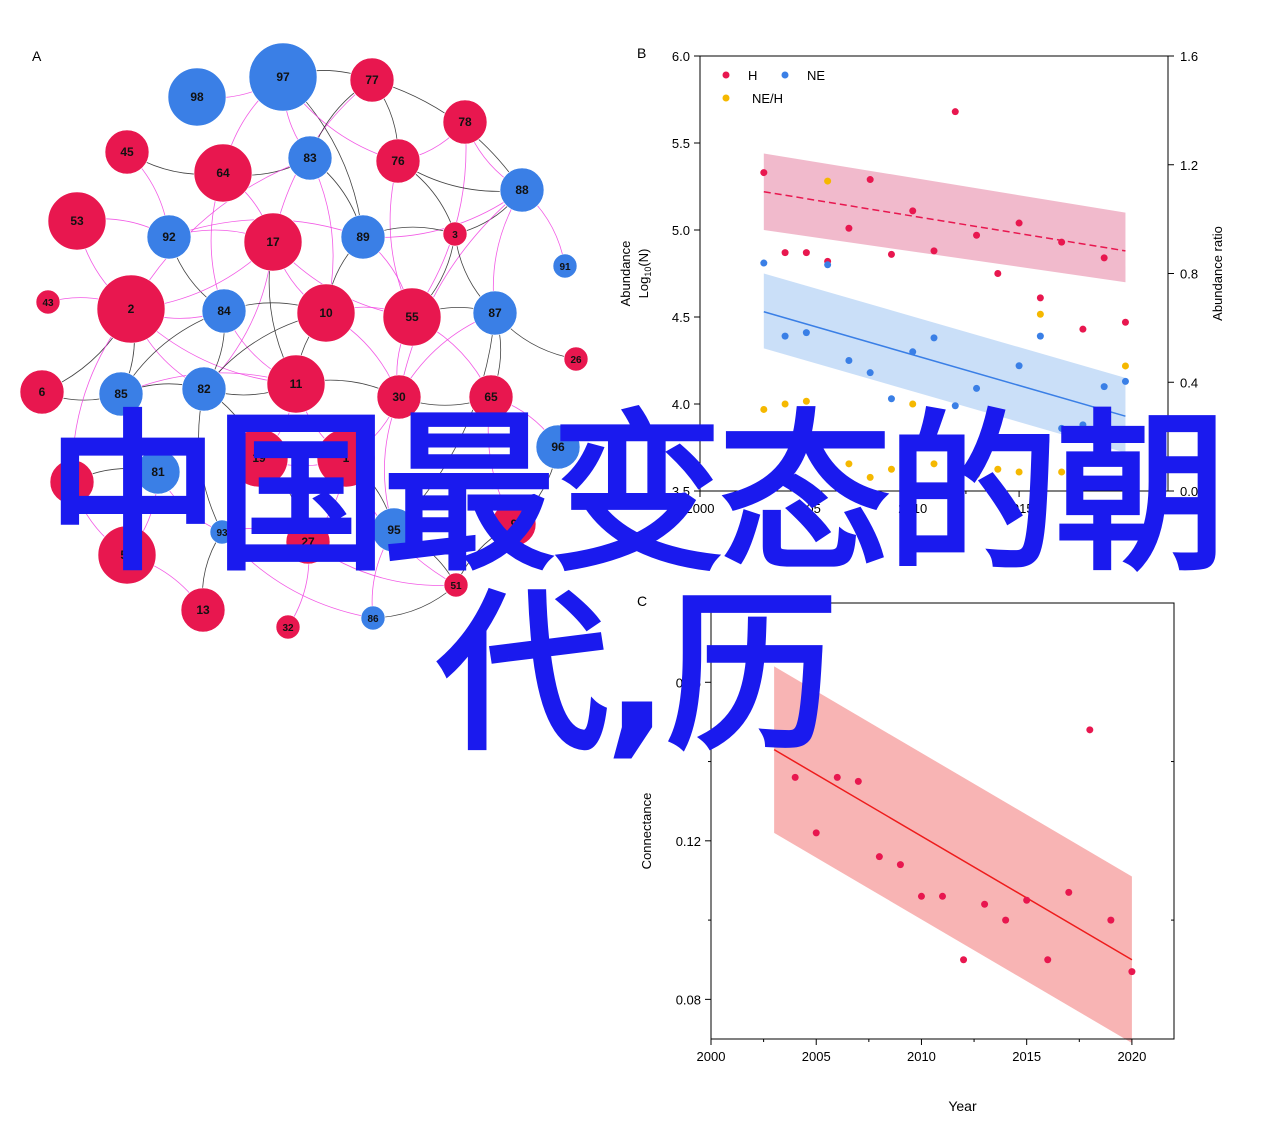  Describe the element at coordinates (444, 421) in the screenshot. I see `network-edge` at that location.